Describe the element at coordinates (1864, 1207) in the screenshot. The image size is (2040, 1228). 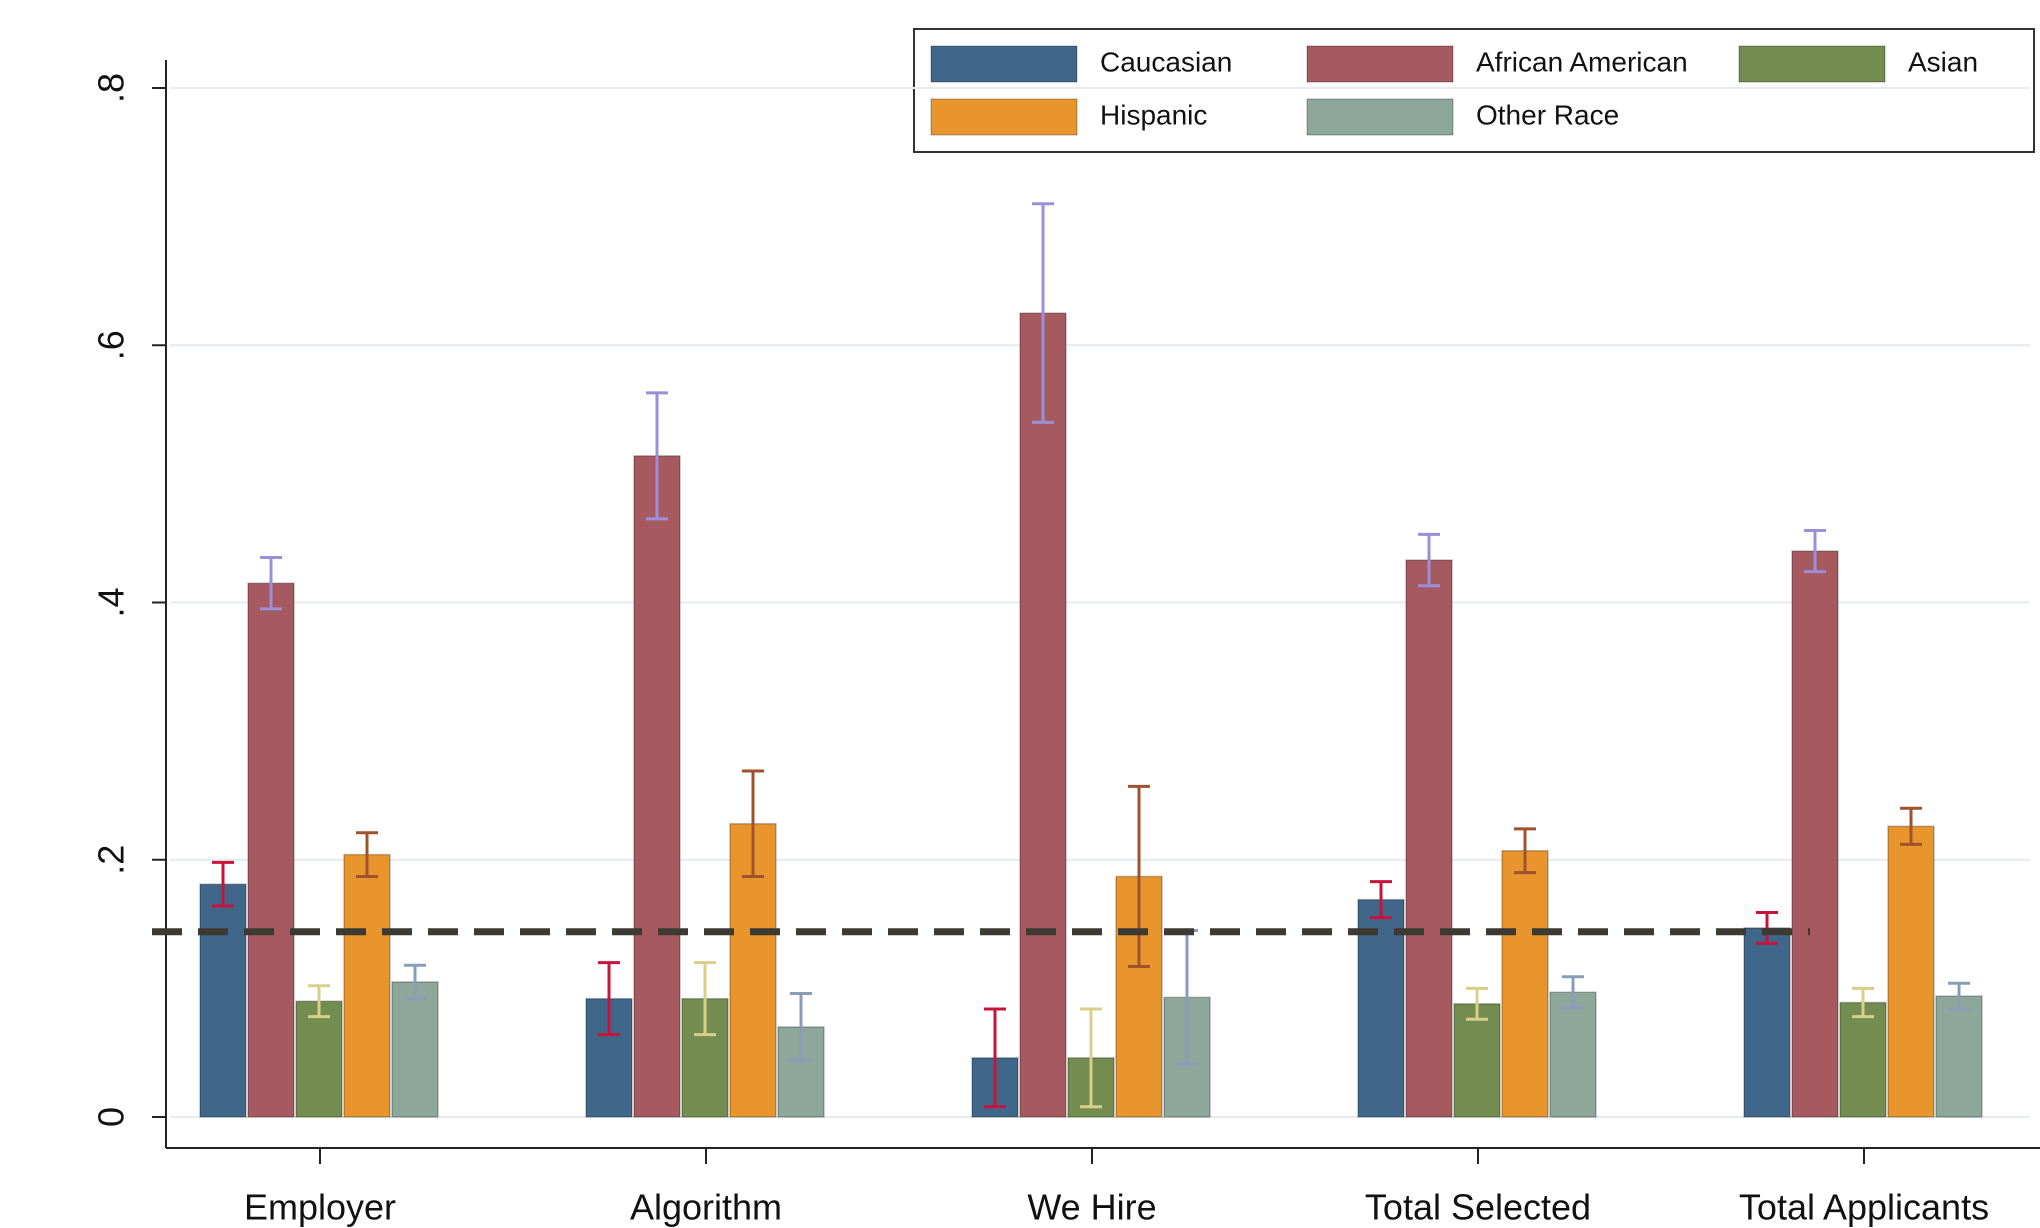
I see `x-tick-label: Total Applicants` at that location.